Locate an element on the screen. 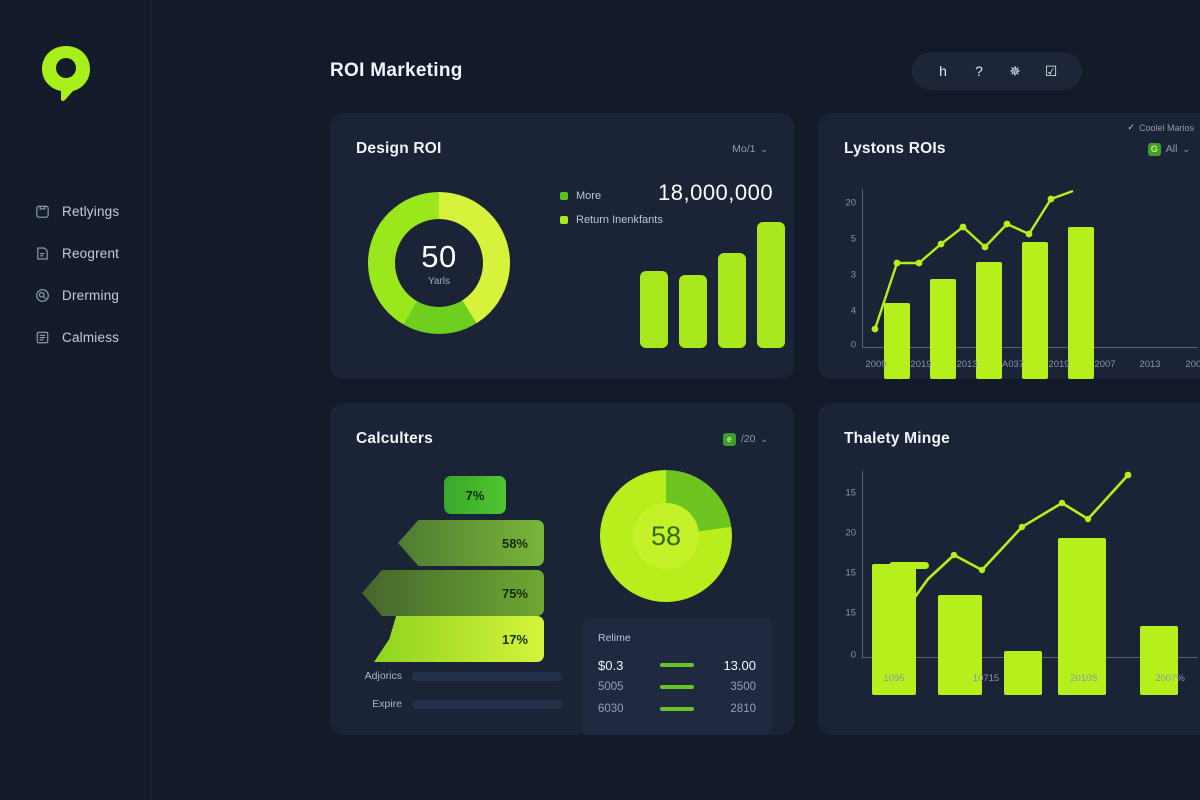 The height and width of the screenshot is (800, 1200). line-series is located at coordinates (972, 261).